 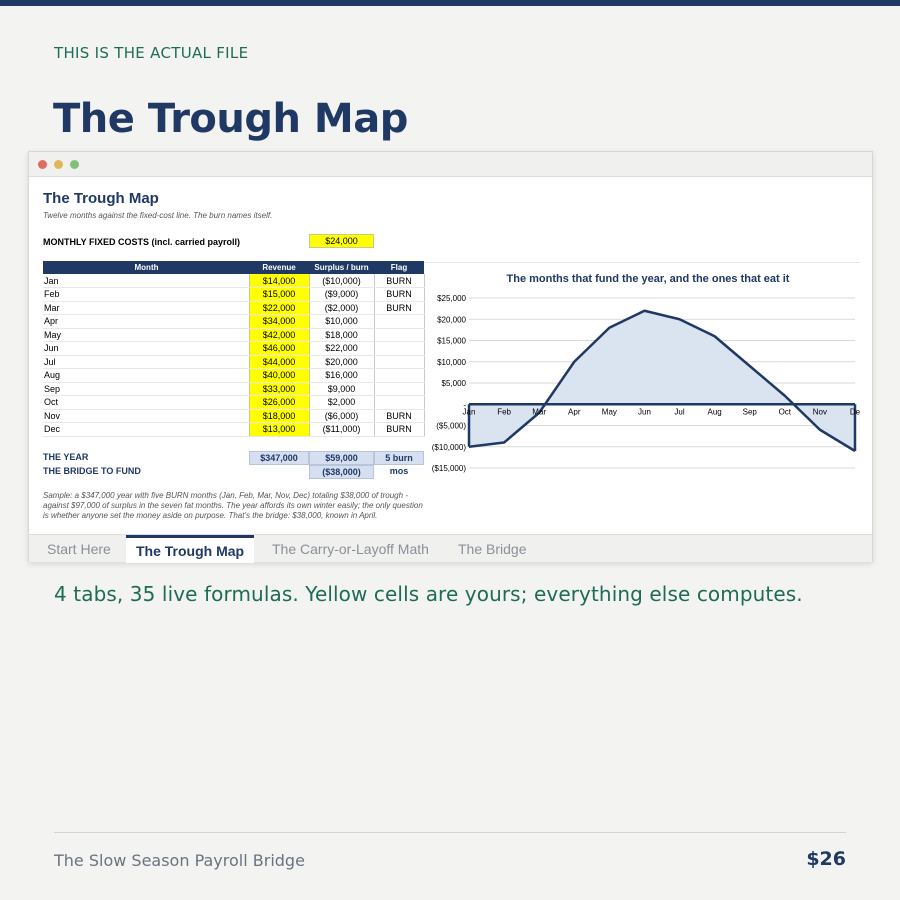 I want to click on month-cell: Sep, so click(x=146, y=389).